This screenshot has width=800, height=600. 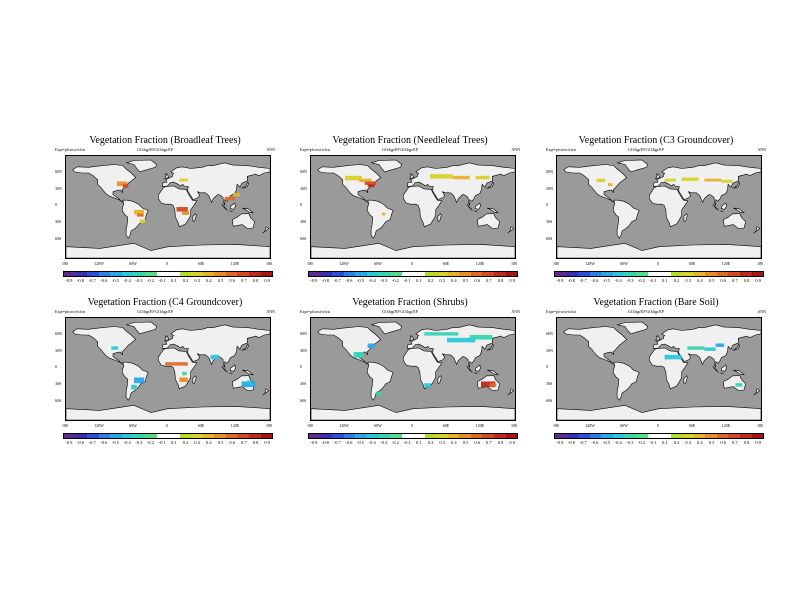 What do you see at coordinates (372, 442) in the screenshot?
I see `colorbar-tick-label: -0.4` at bounding box center [372, 442].